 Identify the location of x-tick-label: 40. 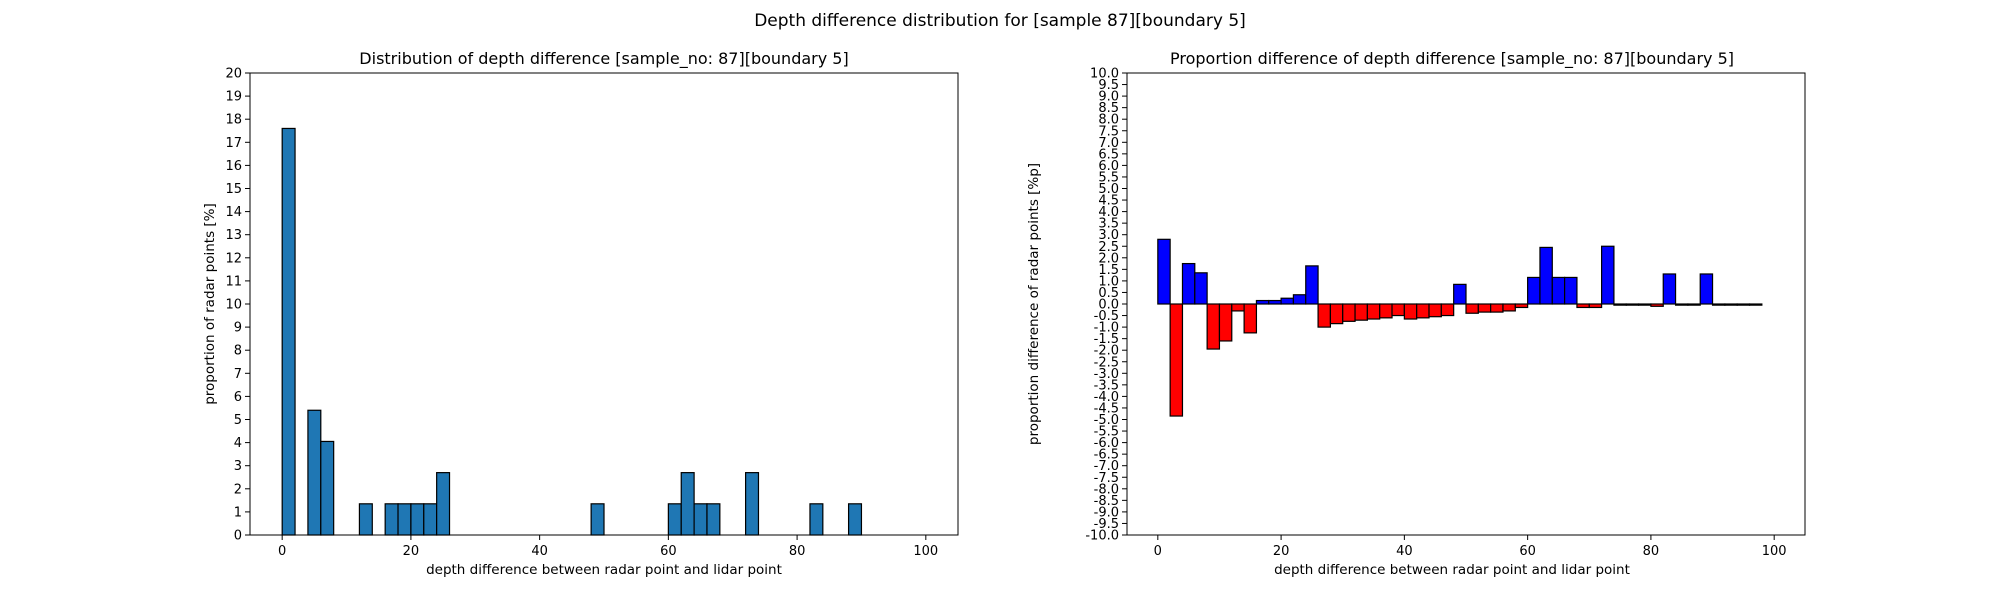
(1404, 551).